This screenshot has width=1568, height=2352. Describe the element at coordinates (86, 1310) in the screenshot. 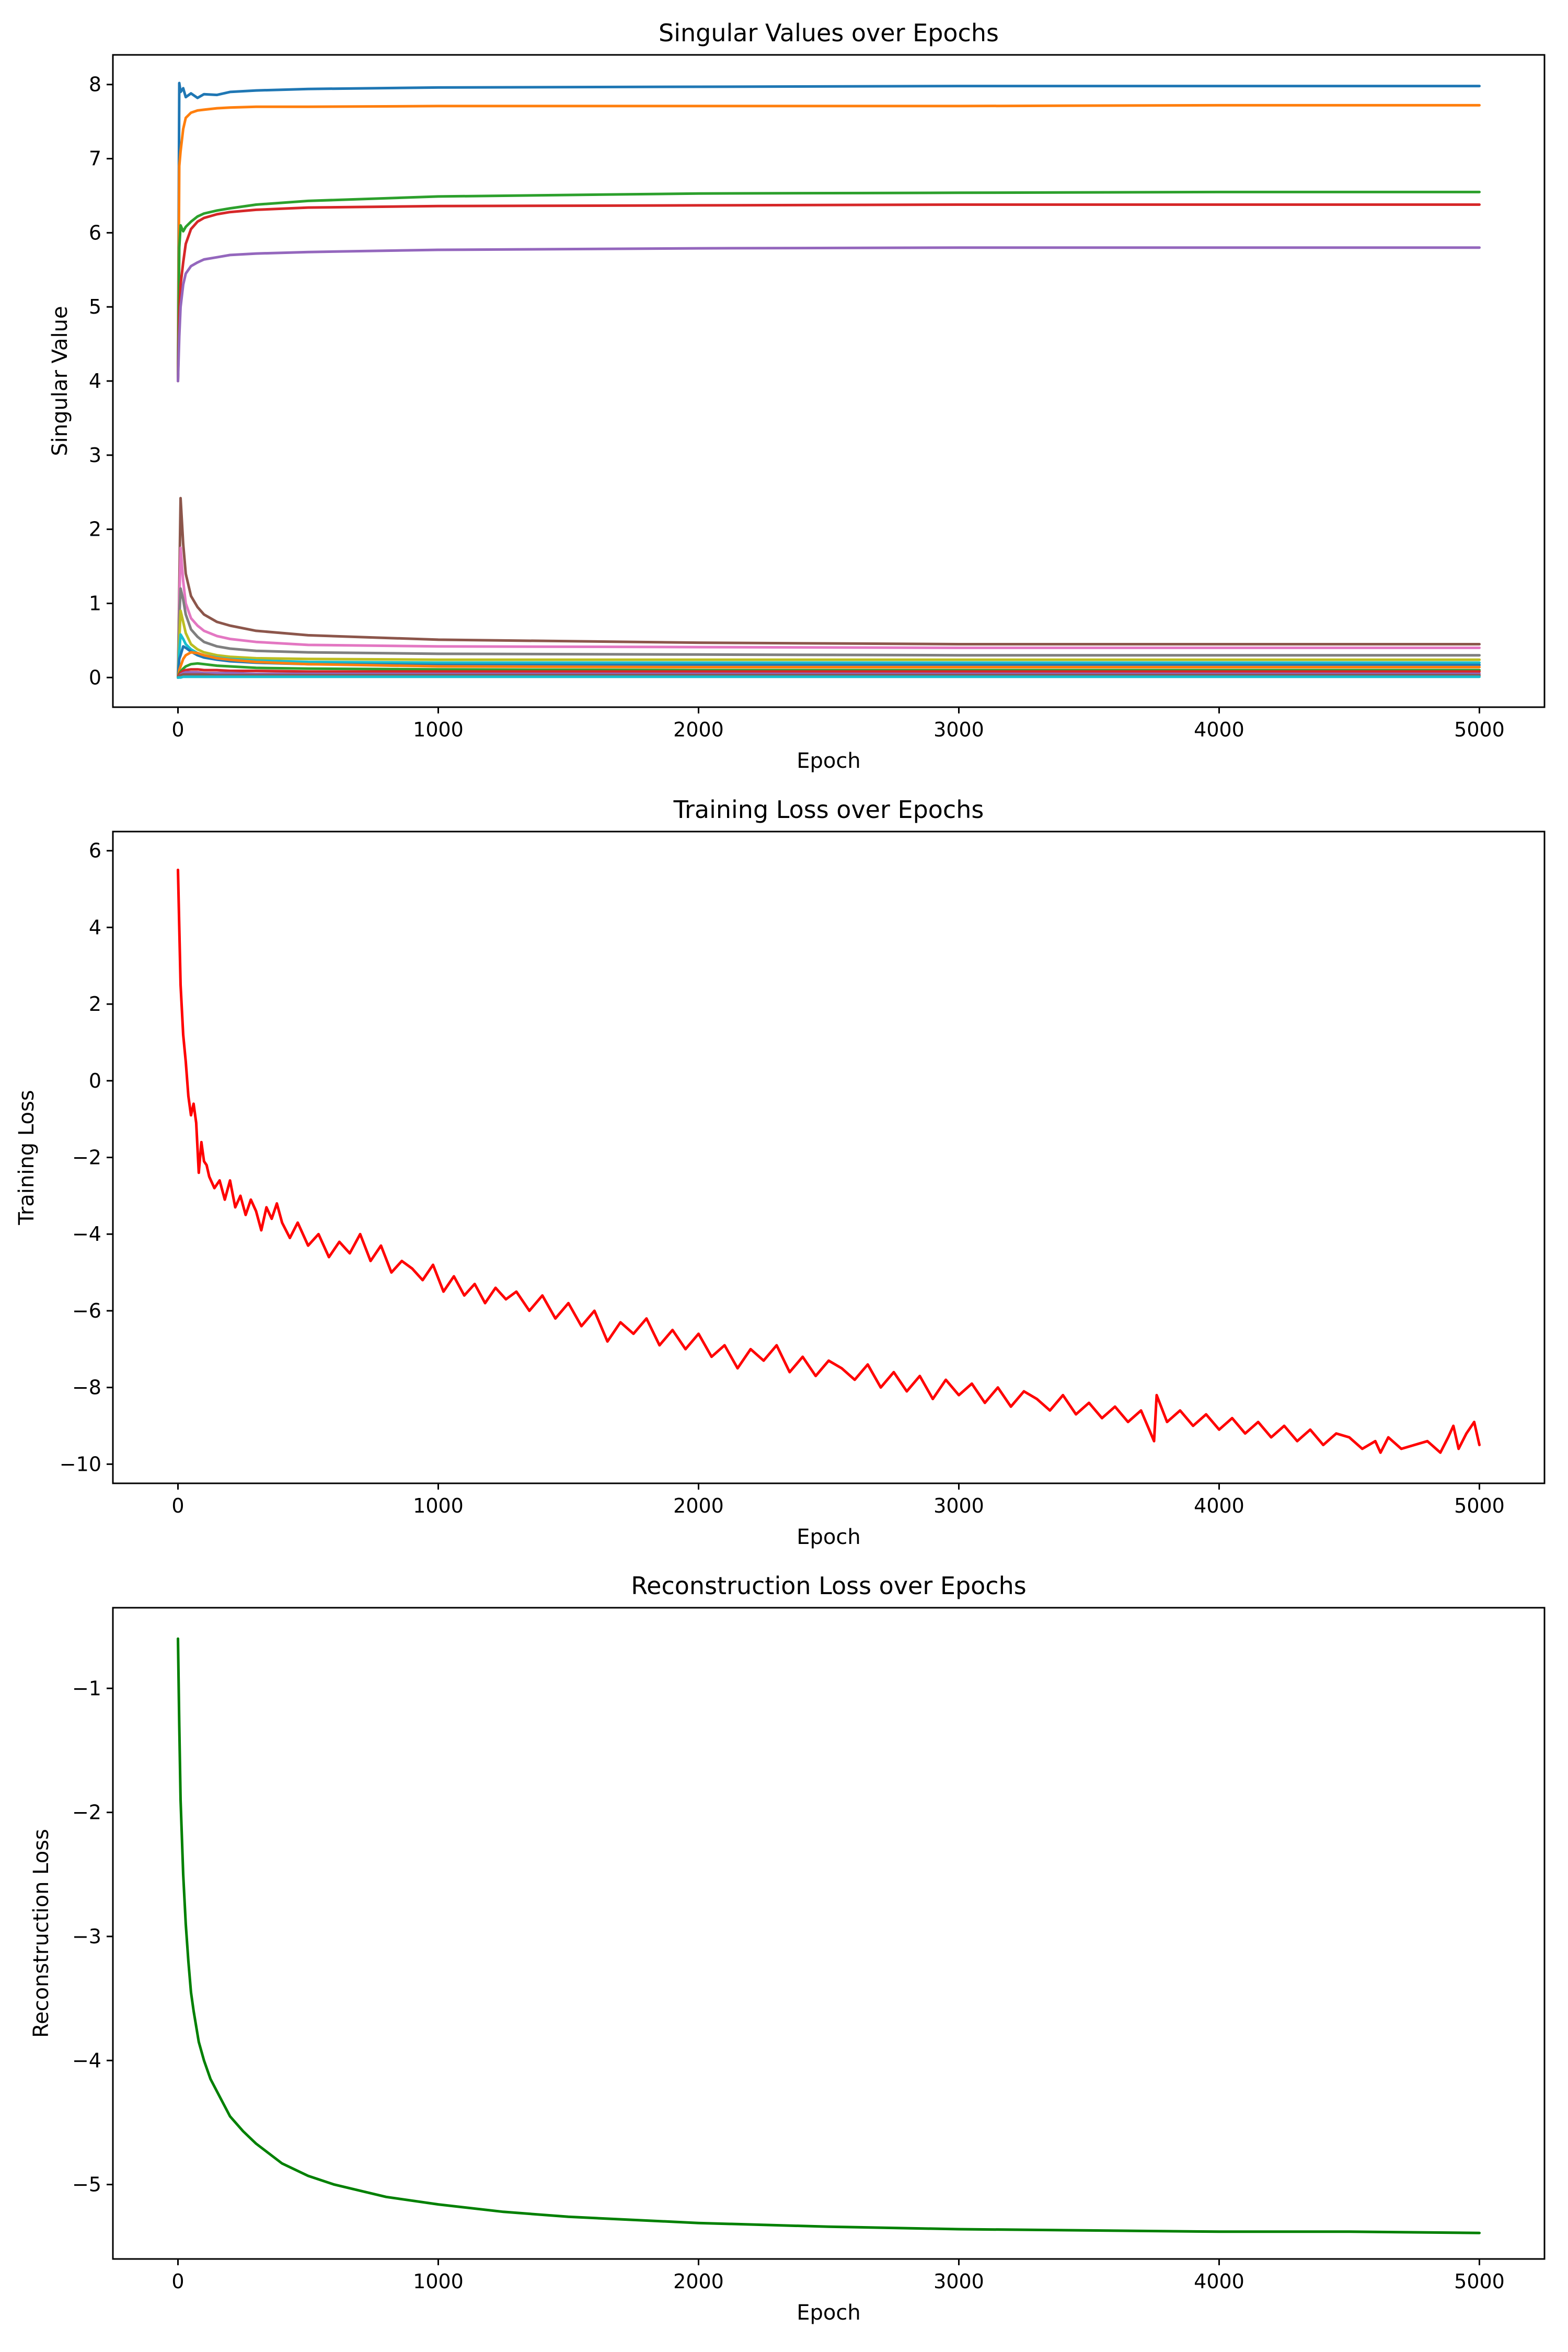

I see `y-tick-label: −6` at that location.